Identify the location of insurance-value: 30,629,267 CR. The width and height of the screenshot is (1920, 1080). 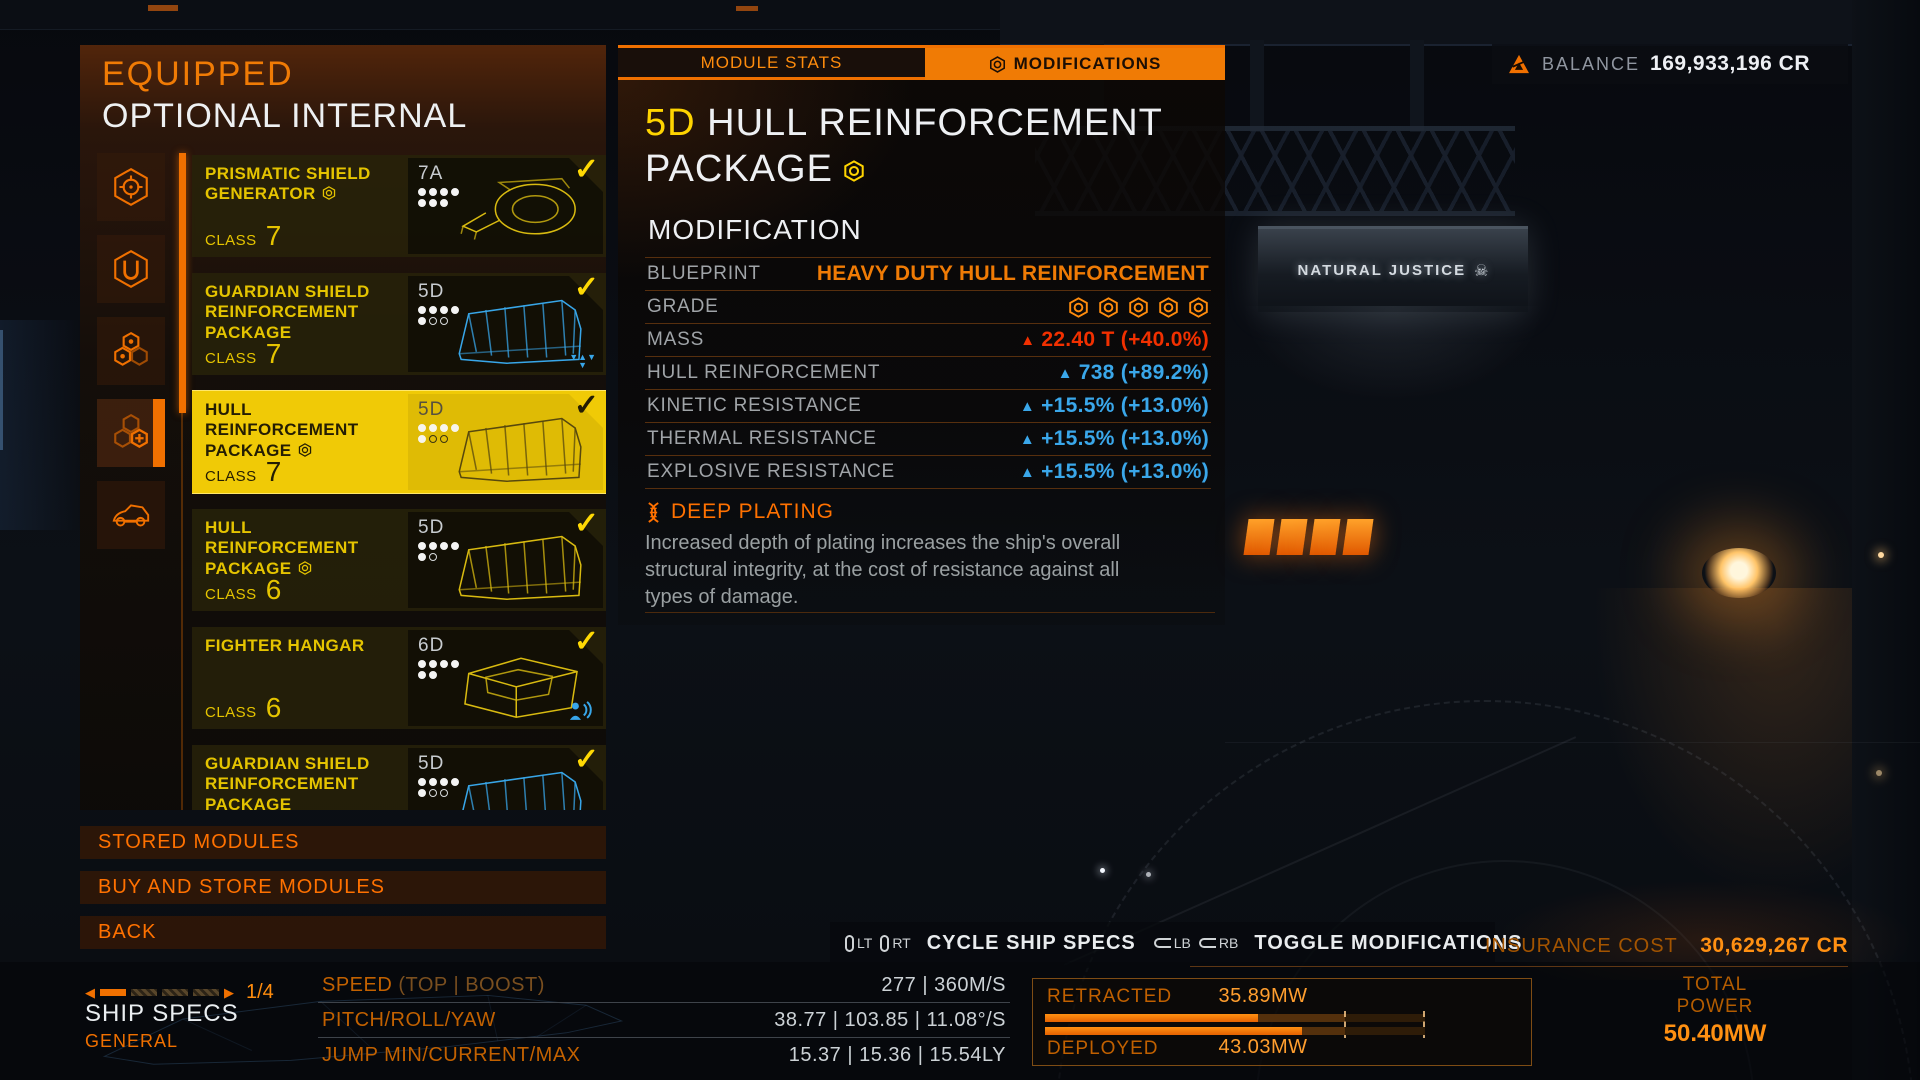
(1774, 945).